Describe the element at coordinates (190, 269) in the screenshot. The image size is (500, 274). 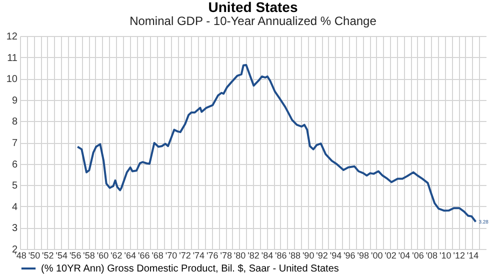
I see `legend-label: (% 10YR Ann) Gross Domestic Product, Bil. $, Saar - United States` at that location.